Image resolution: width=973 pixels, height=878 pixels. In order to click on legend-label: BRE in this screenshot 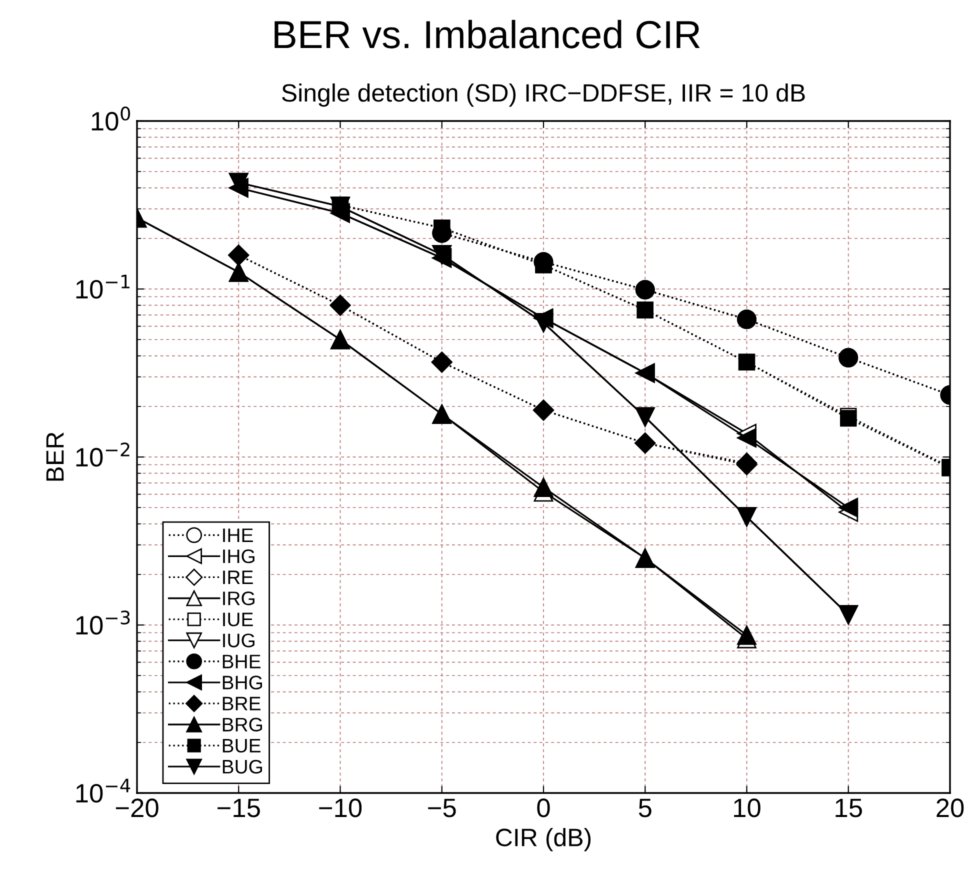, I will do `click(241, 703)`.